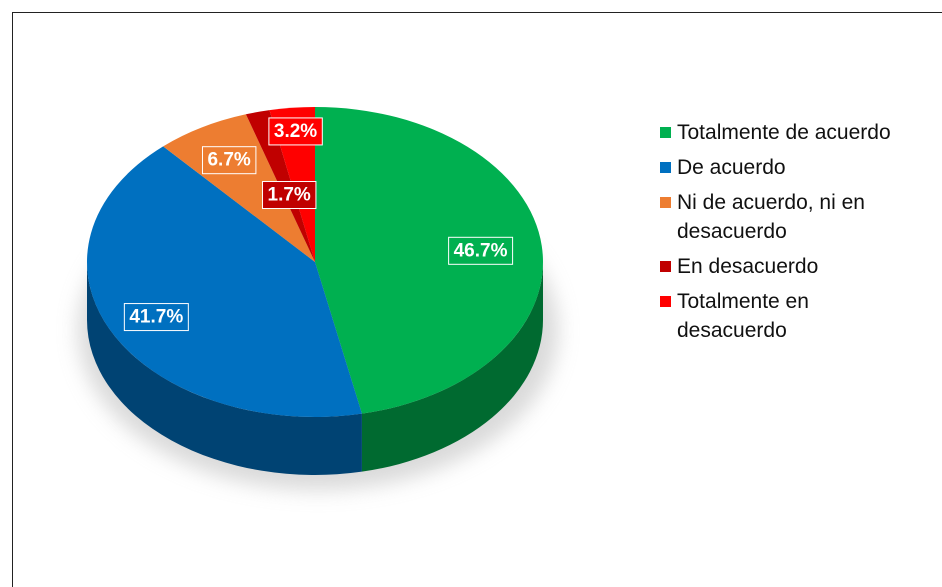 The height and width of the screenshot is (587, 942). I want to click on legend-entry: Ni de acuerdo, ni en desacuerdo, so click(791, 217).